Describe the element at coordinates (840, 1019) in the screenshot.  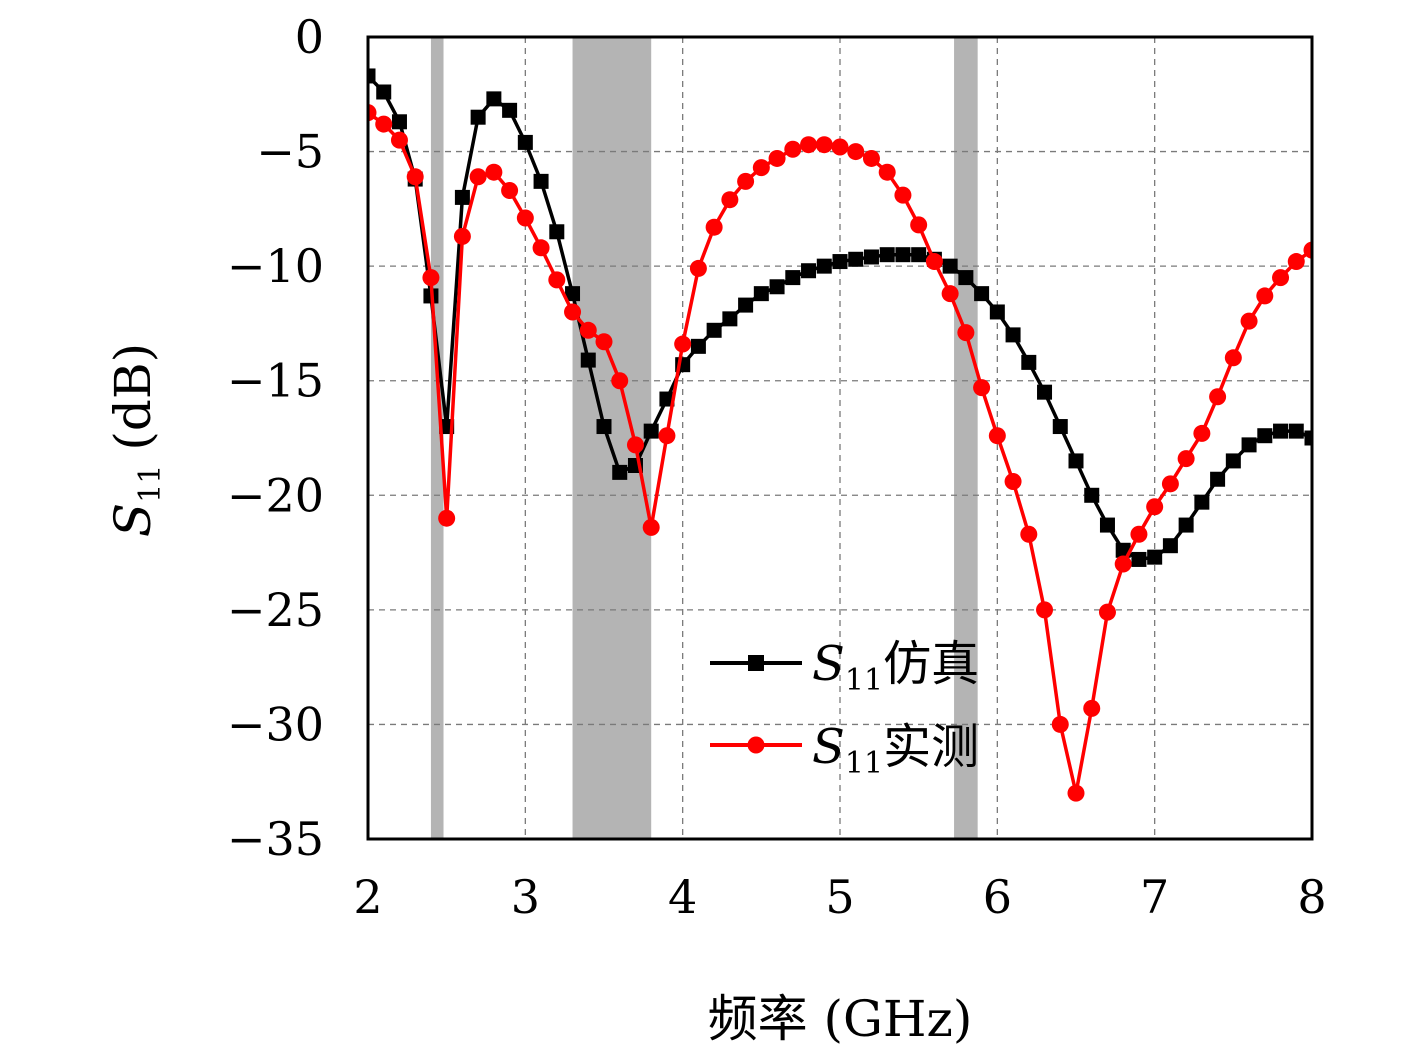
I see `x-axis-label: 频率 (GHz)` at that location.